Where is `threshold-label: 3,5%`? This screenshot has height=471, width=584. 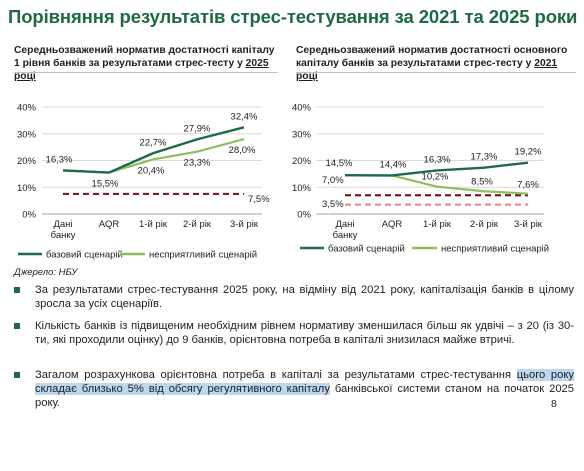
threshold-label: 3,5% is located at coordinates (333, 204).